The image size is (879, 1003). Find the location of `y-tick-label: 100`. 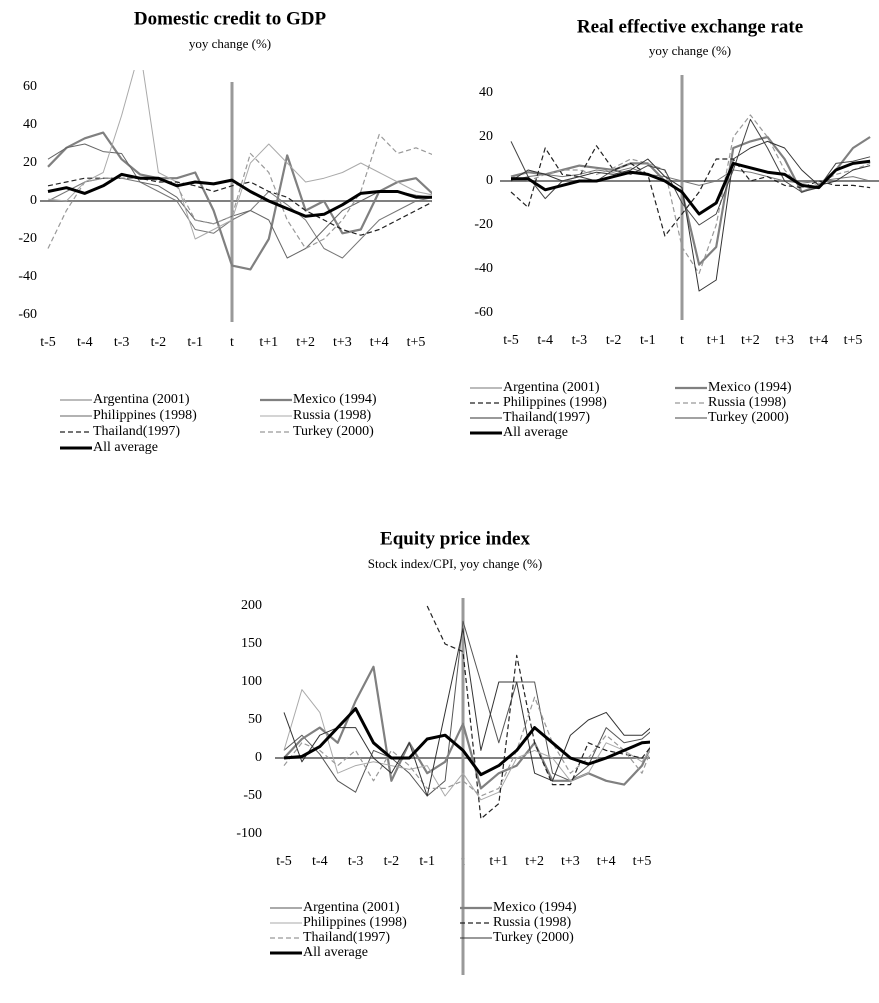

y-tick-label: 100 is located at coordinates (251, 681).